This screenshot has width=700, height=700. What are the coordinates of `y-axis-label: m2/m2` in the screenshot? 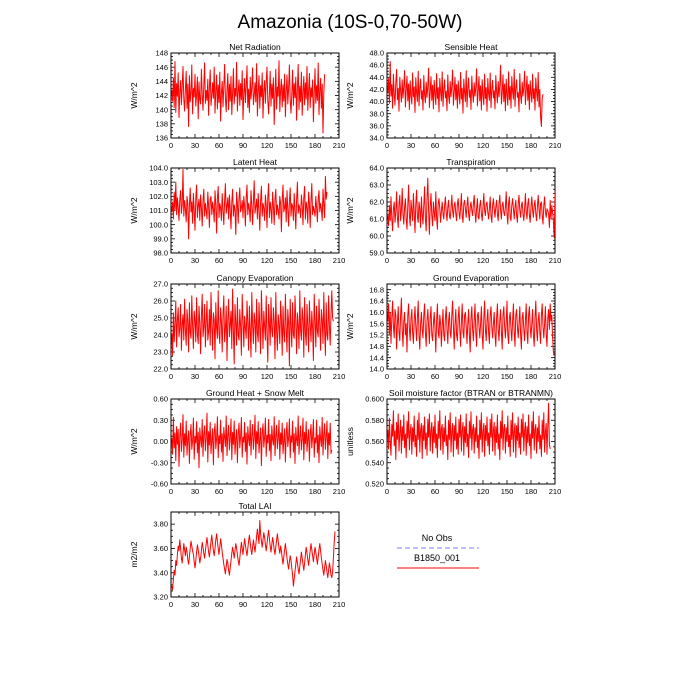 It's located at (134, 554).